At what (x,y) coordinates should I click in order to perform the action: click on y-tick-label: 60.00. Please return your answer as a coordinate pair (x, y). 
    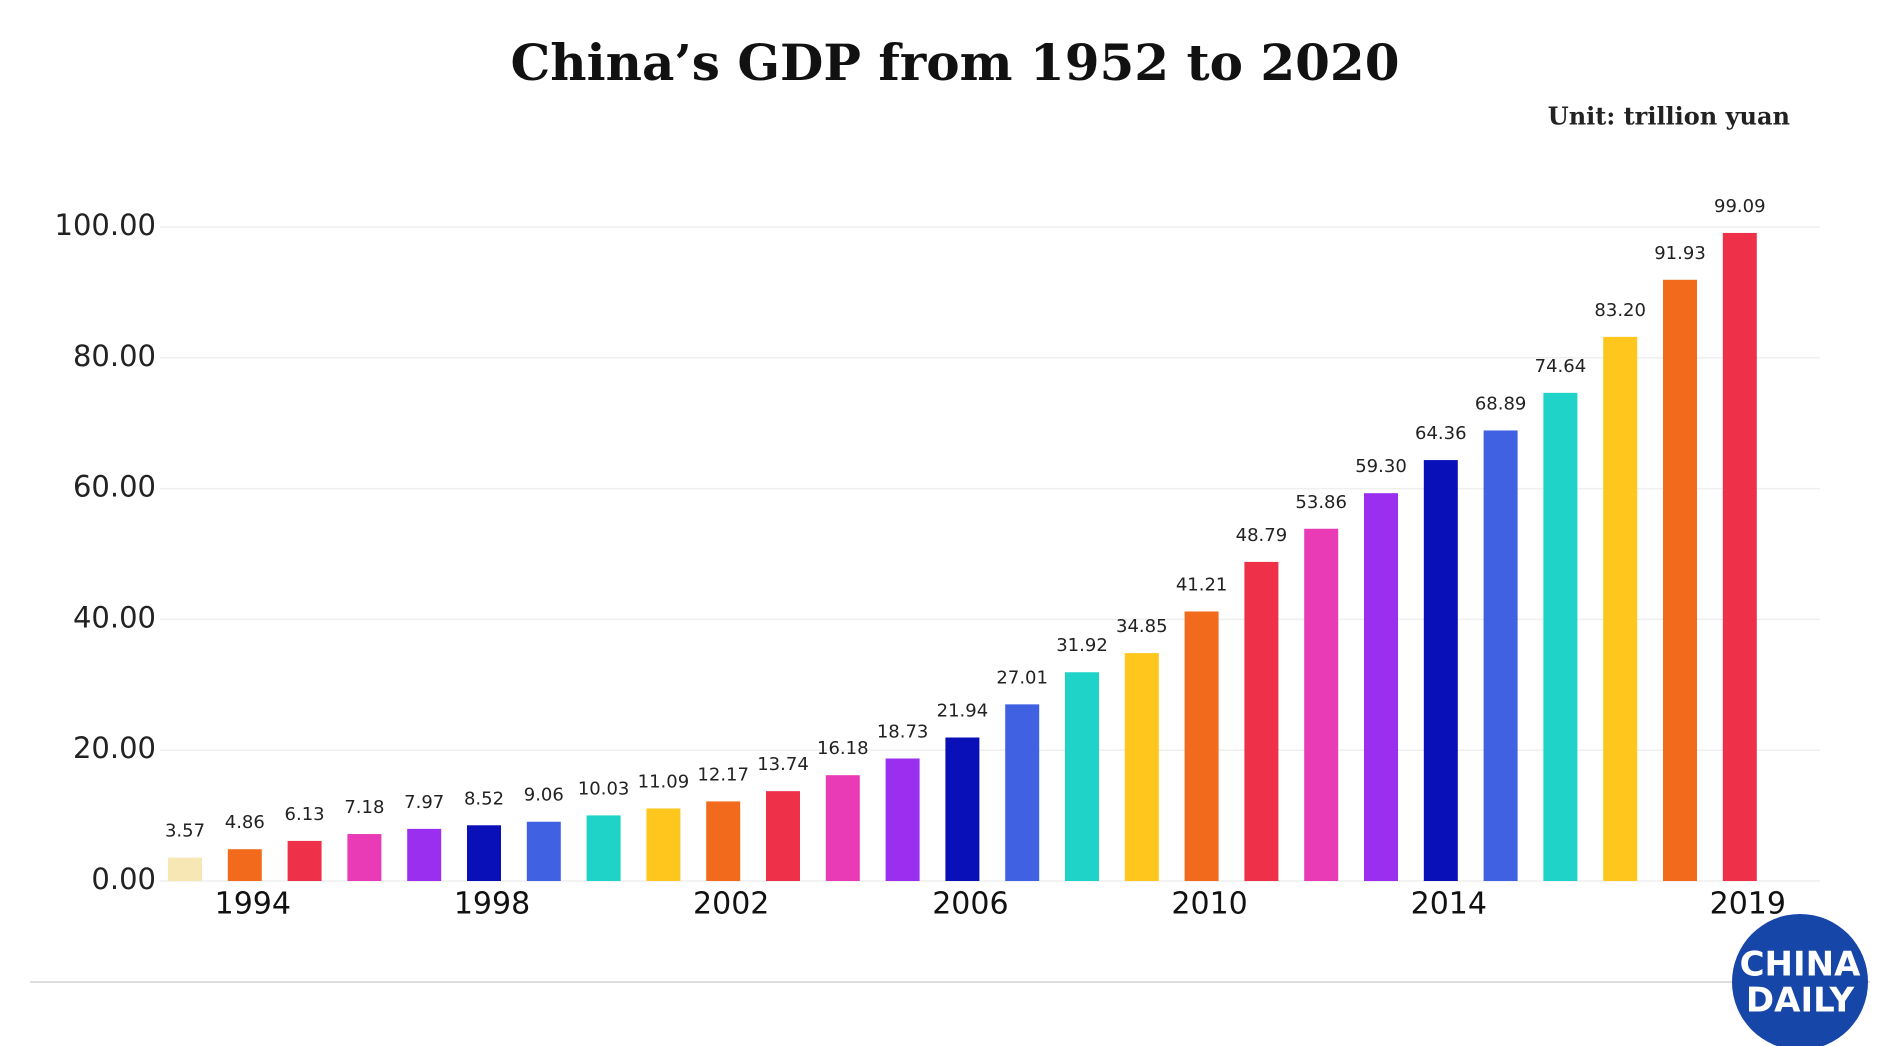
    Looking at the image, I should click on (114, 487).